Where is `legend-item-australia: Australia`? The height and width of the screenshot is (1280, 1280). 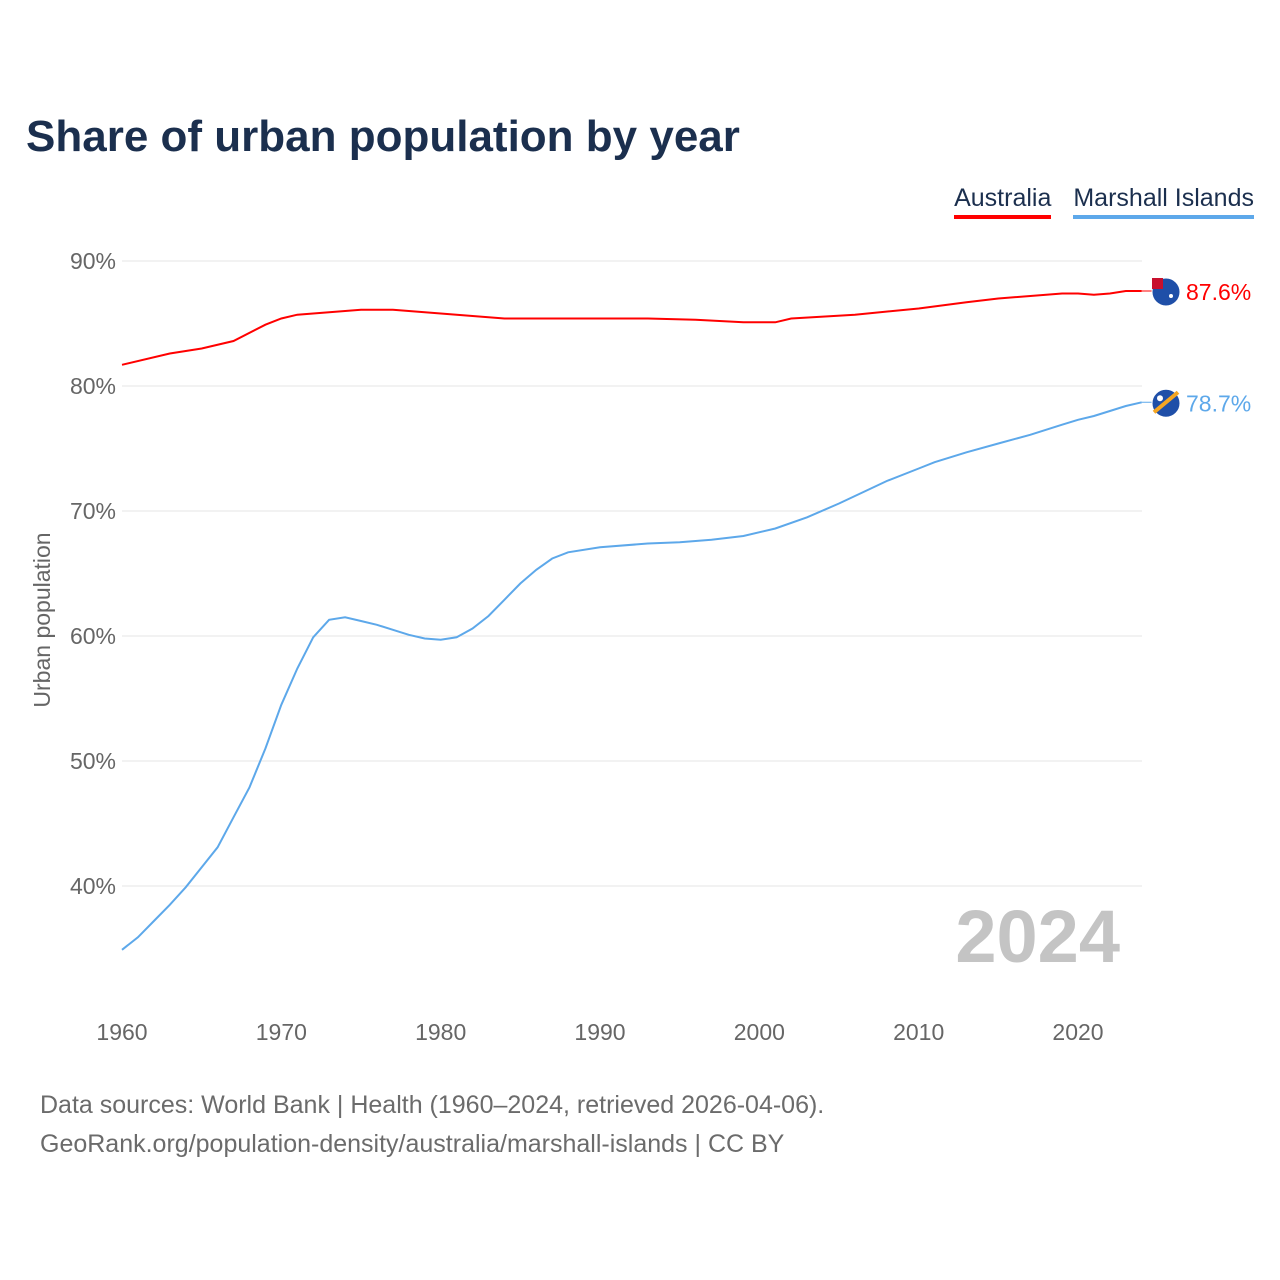
legend-item-australia: Australia is located at coordinates (1003, 201).